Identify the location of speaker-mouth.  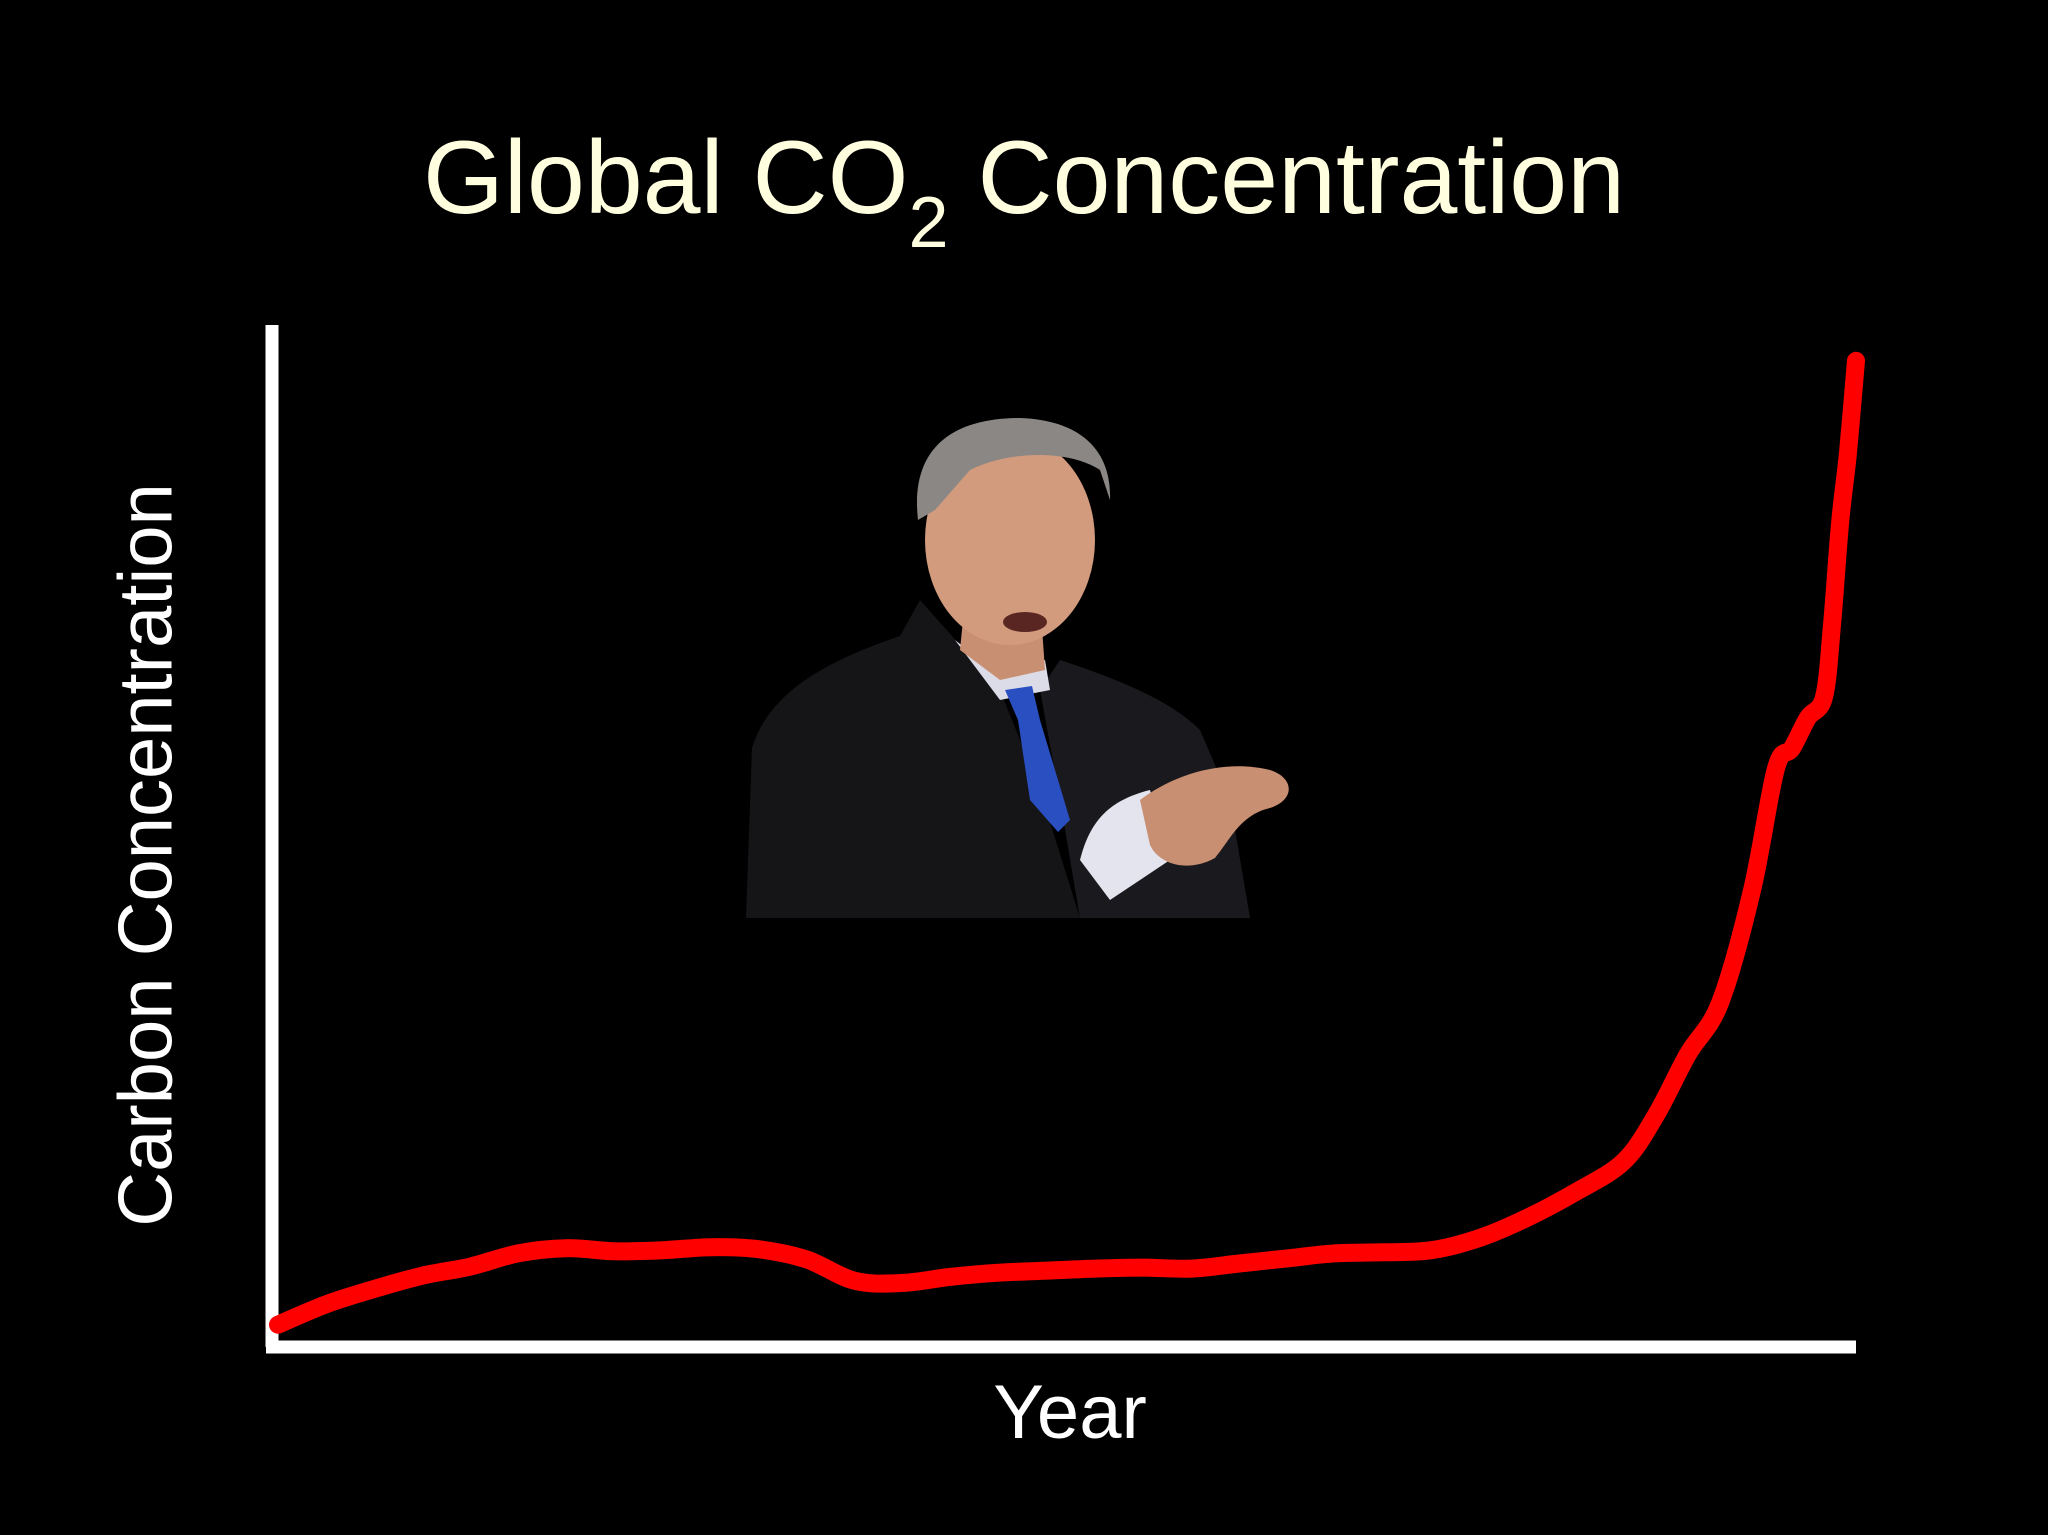
(1025, 622).